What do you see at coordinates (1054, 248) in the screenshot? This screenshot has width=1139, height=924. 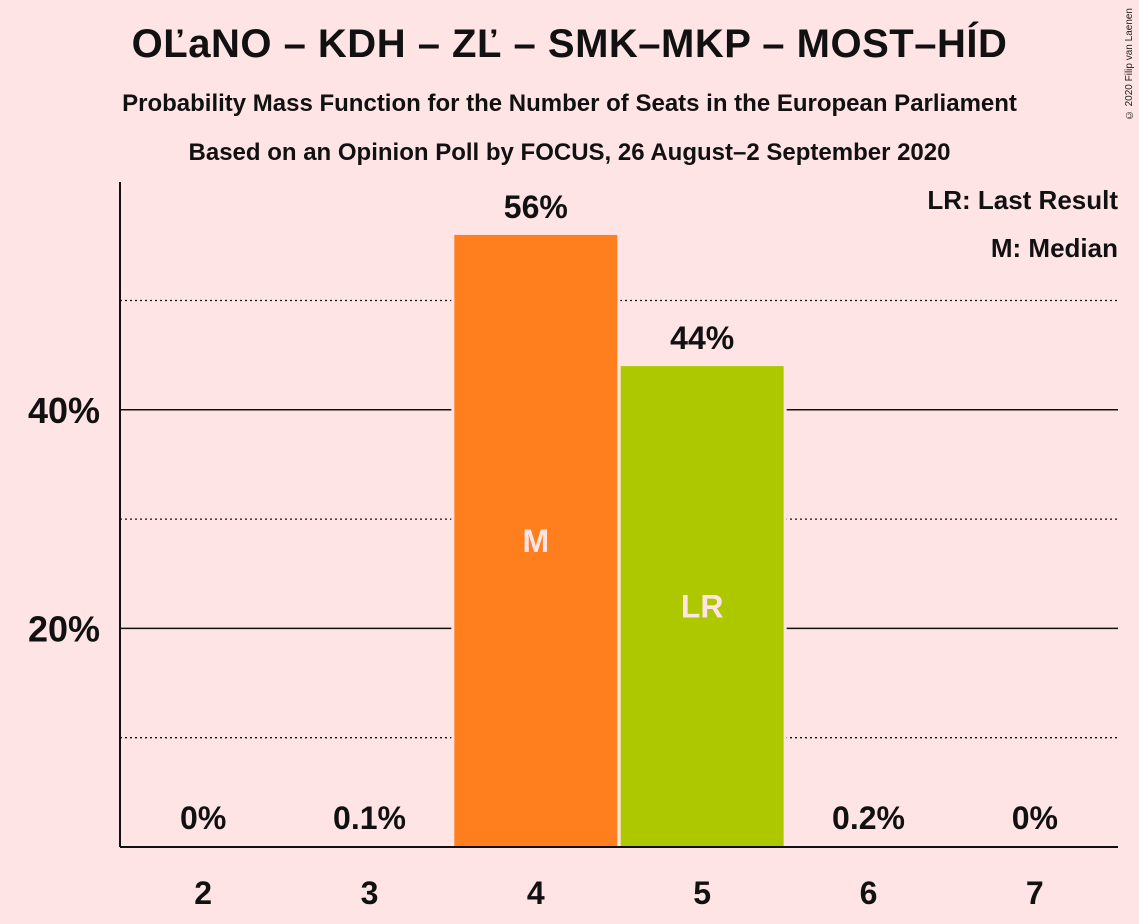 I see `legend-median: M: Median` at bounding box center [1054, 248].